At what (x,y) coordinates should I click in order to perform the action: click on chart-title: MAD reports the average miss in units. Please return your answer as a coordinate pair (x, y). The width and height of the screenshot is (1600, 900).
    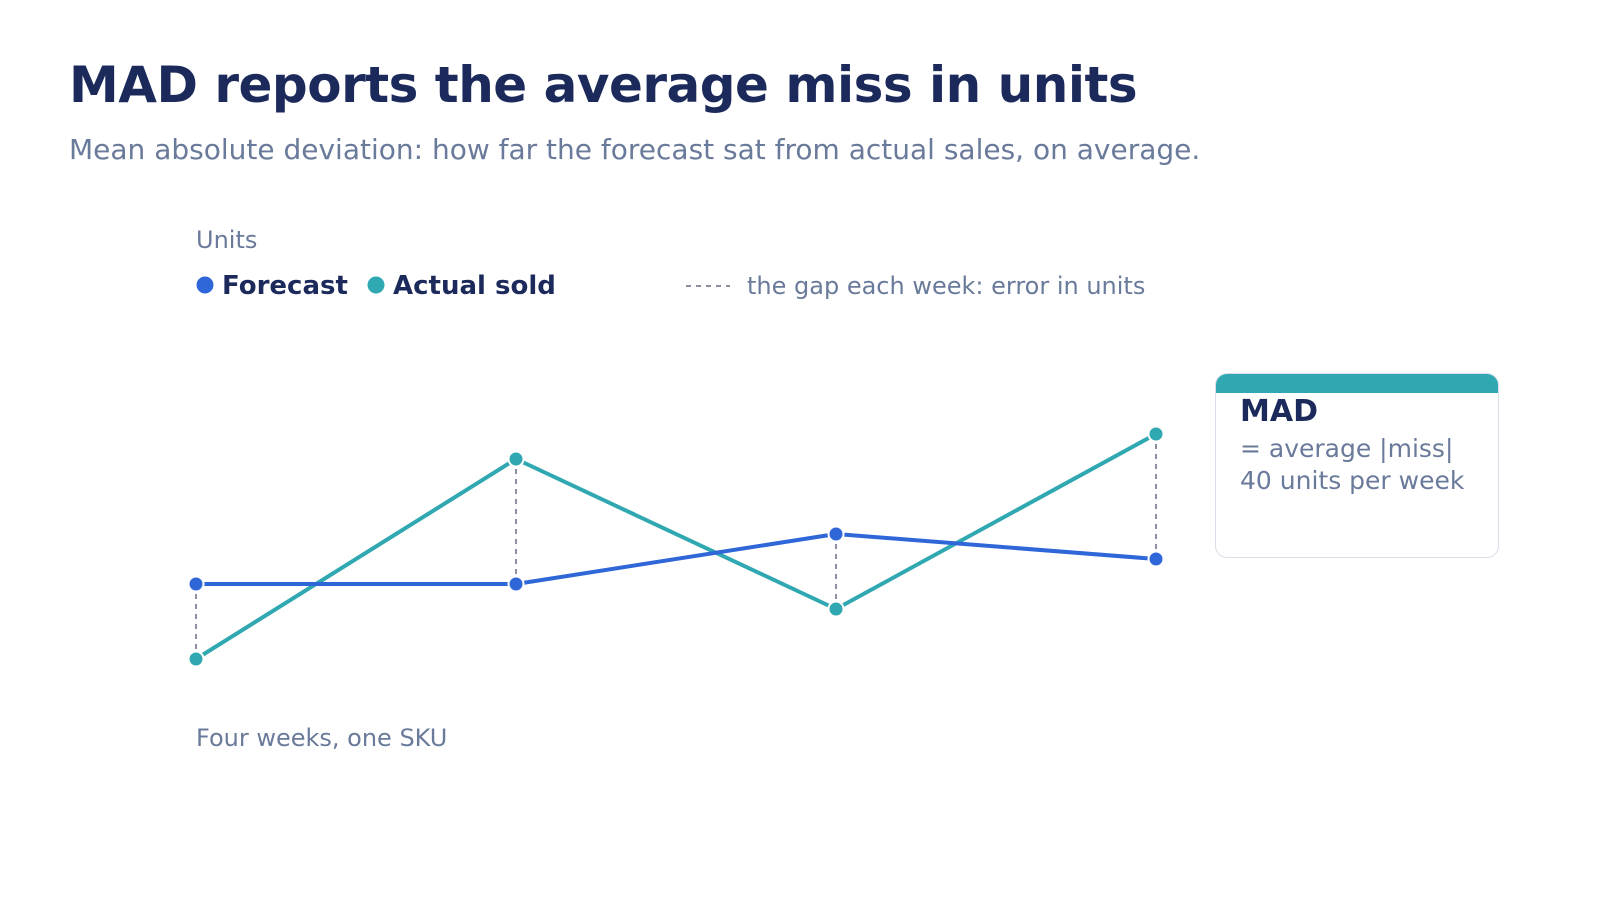
    Looking at the image, I should click on (603, 85).